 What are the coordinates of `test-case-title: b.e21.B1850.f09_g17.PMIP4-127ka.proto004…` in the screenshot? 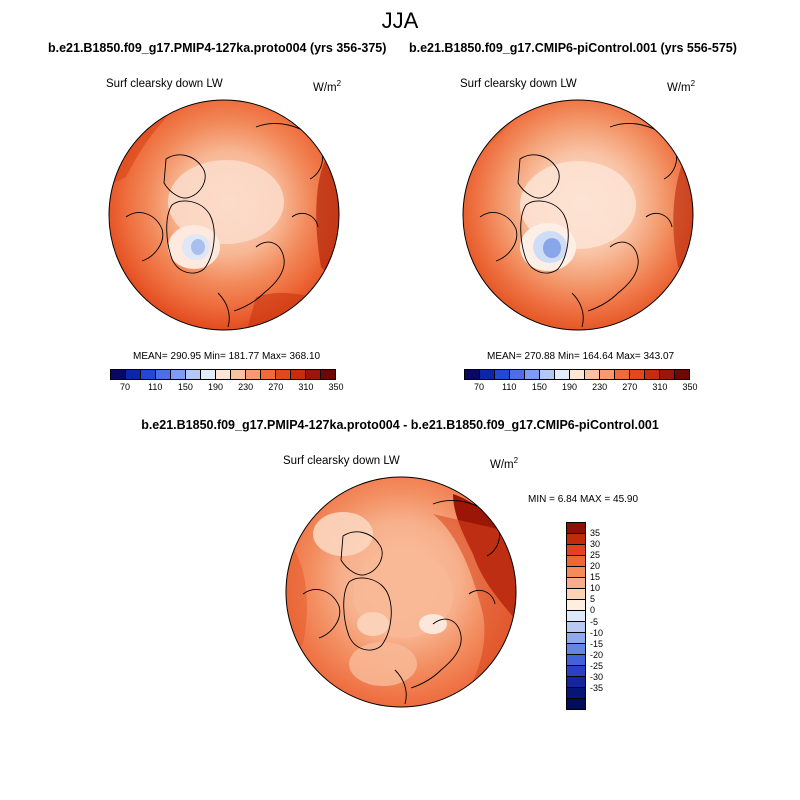 It's located at (217, 48).